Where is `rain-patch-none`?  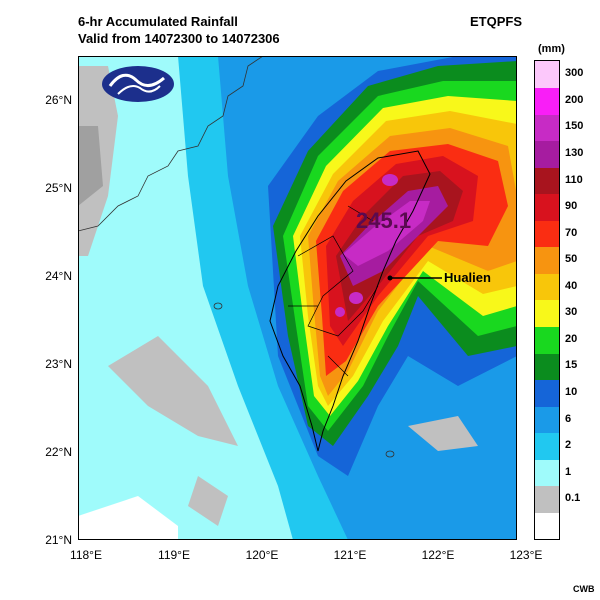
rain-patch-none is located at coordinates (128, 518).